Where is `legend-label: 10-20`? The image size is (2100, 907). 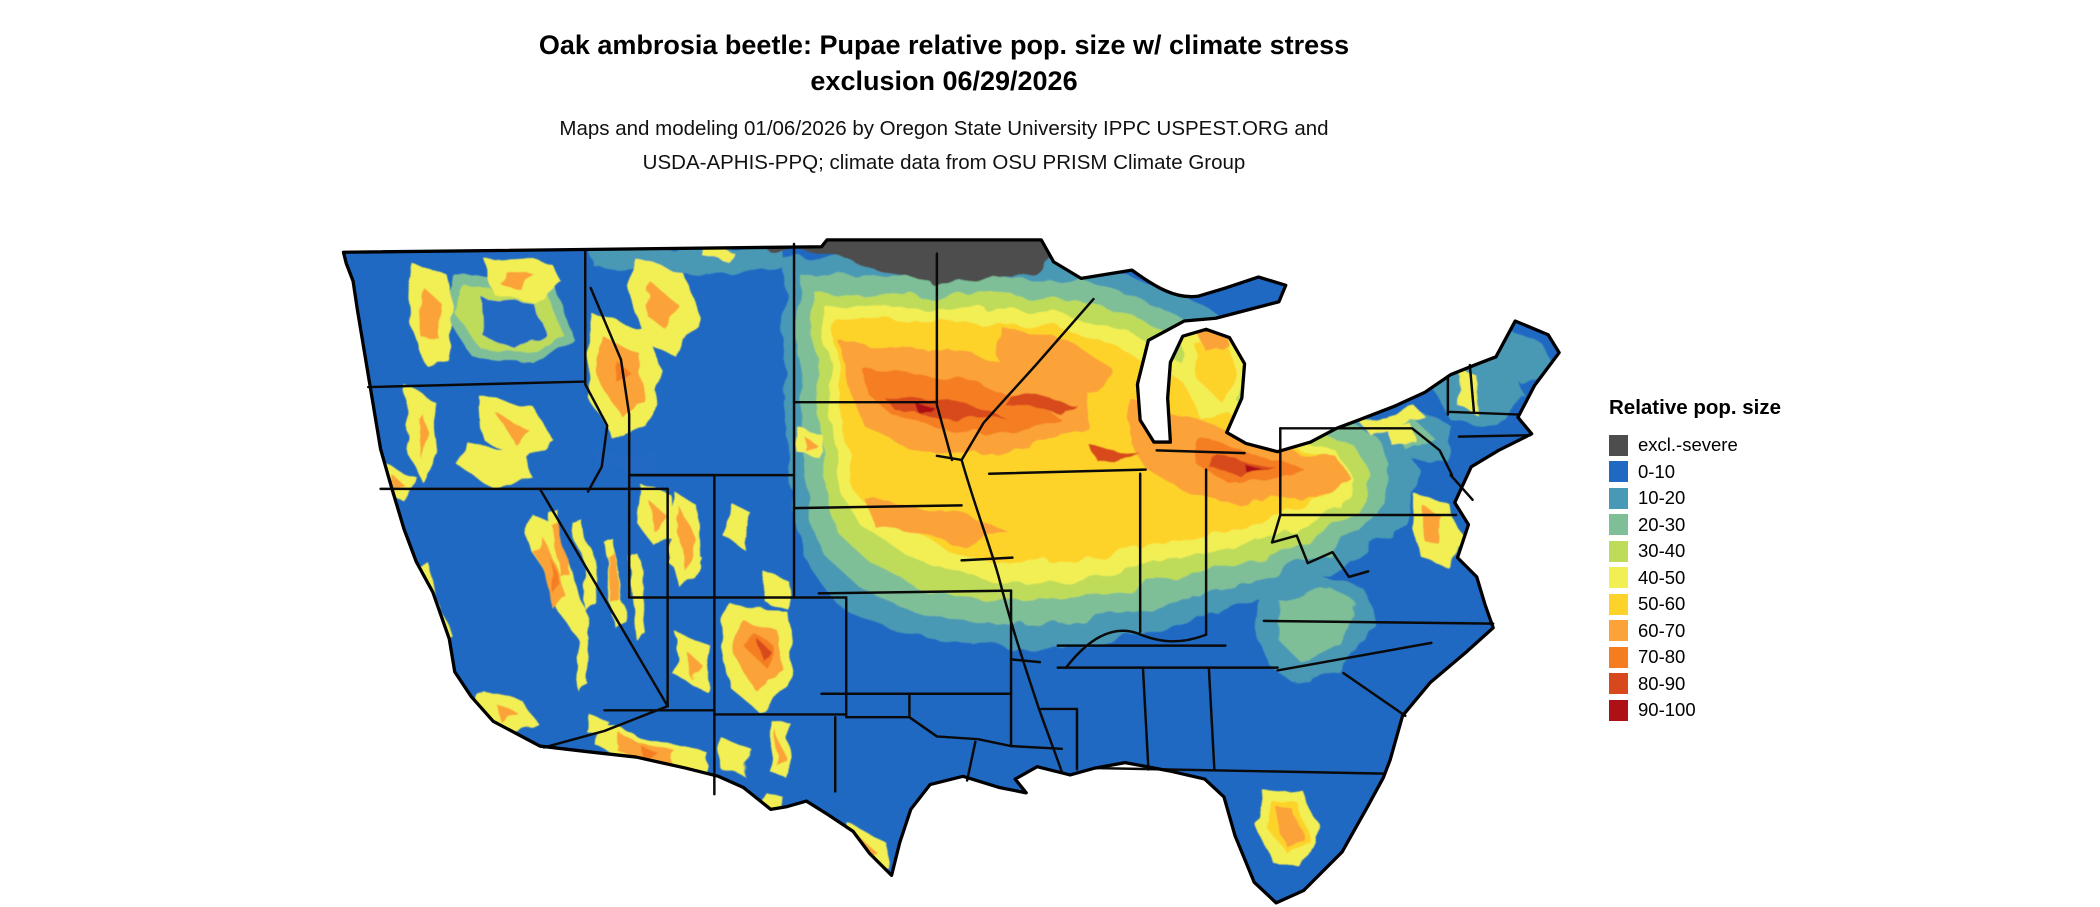 legend-label: 10-20 is located at coordinates (1662, 498).